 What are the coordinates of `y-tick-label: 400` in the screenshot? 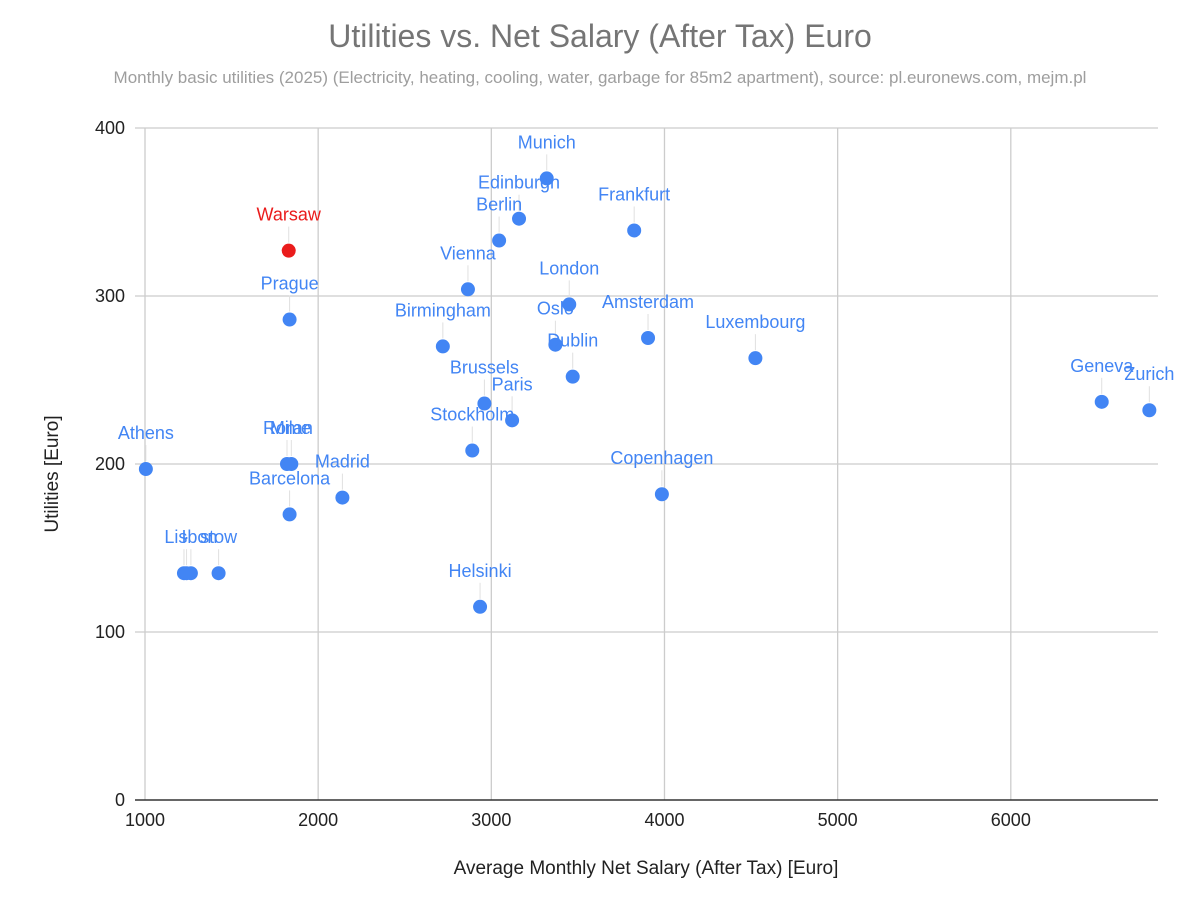 It's located at (110, 128).